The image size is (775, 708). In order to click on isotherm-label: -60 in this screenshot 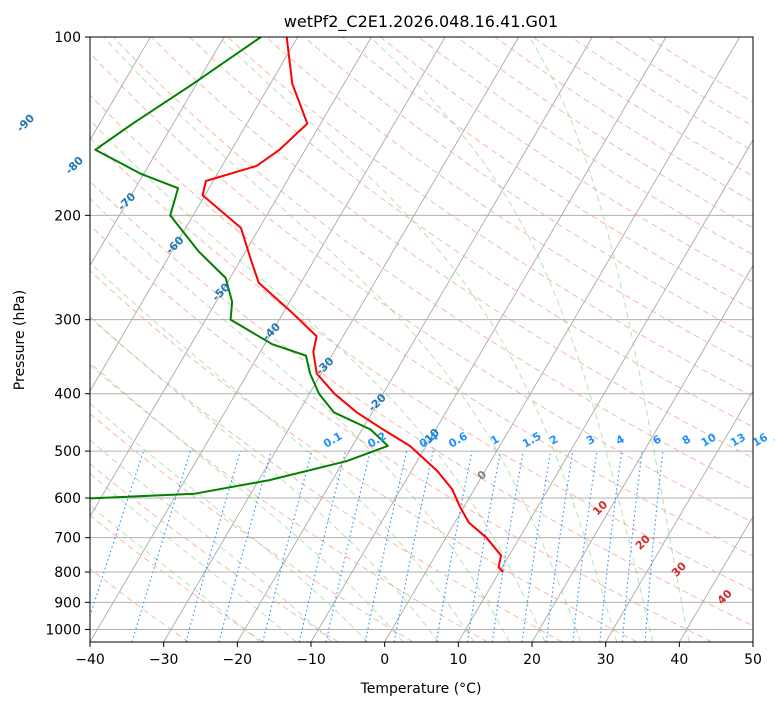, I will do `click(174, 244)`.